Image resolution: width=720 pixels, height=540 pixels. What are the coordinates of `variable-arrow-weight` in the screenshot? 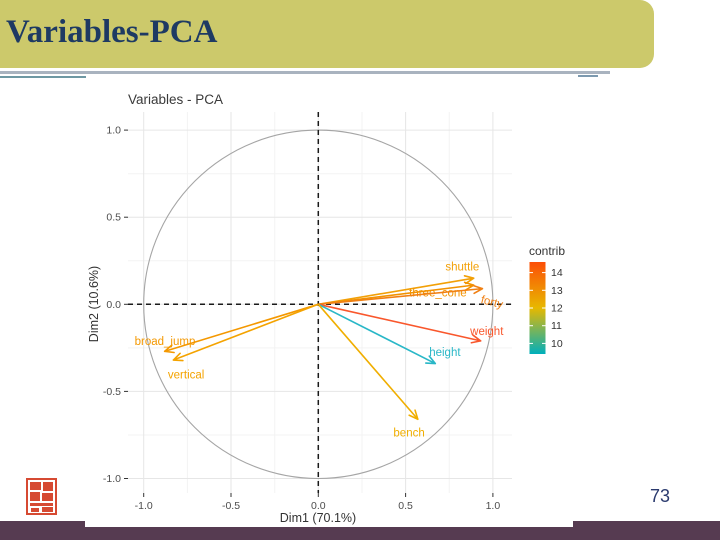 It's located at (399, 323).